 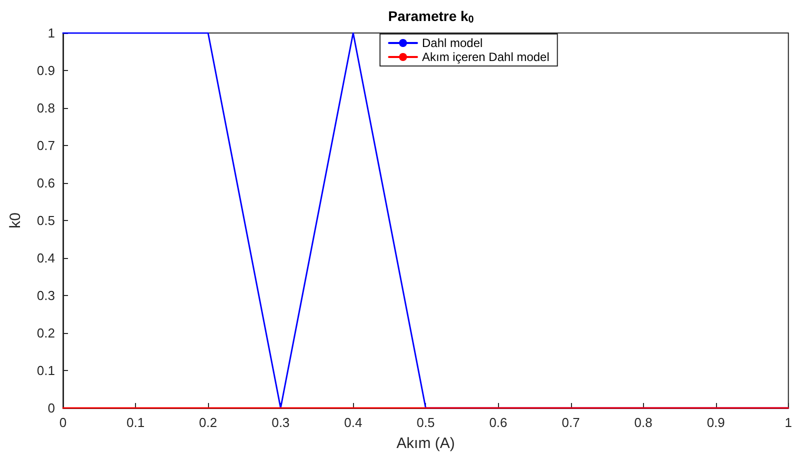 I want to click on x-tick-label: 0.2, so click(x=208, y=422).